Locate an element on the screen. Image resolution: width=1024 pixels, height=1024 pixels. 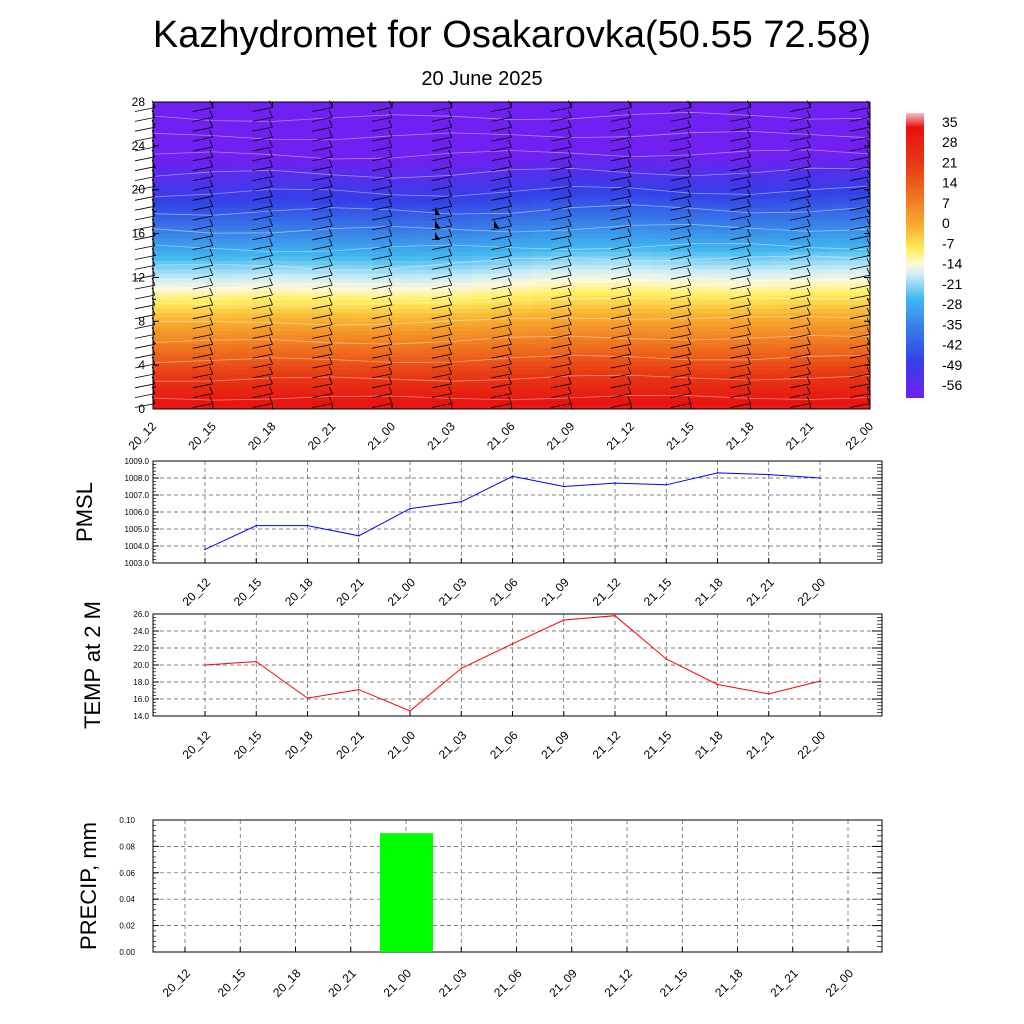
precip-y-tick-label: 0.08 is located at coordinates (127, 846).